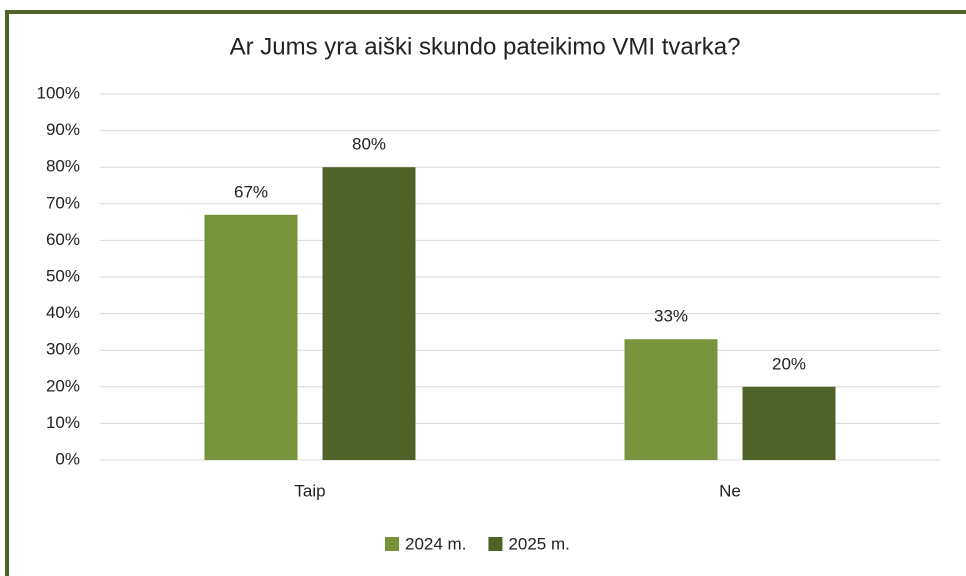 This screenshot has height=576, width=966. I want to click on data-label: 67%, so click(251, 191).